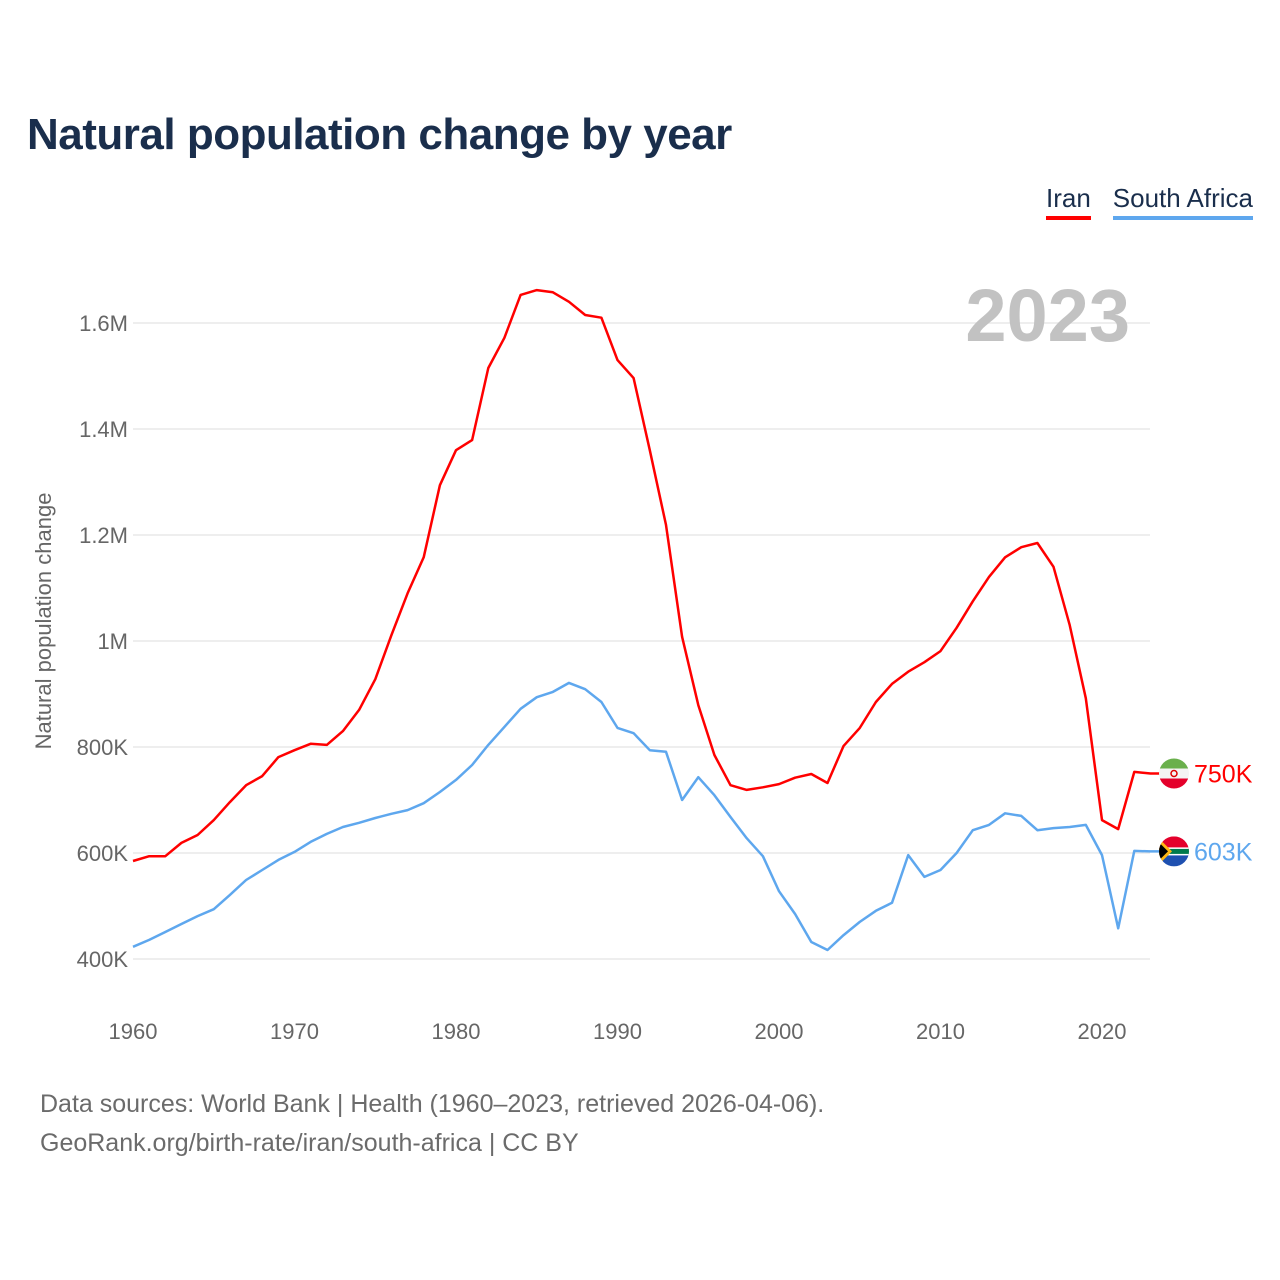 The height and width of the screenshot is (1280, 1280). Describe the element at coordinates (103, 853) in the screenshot. I see `y-tick-label: 600K` at that location.